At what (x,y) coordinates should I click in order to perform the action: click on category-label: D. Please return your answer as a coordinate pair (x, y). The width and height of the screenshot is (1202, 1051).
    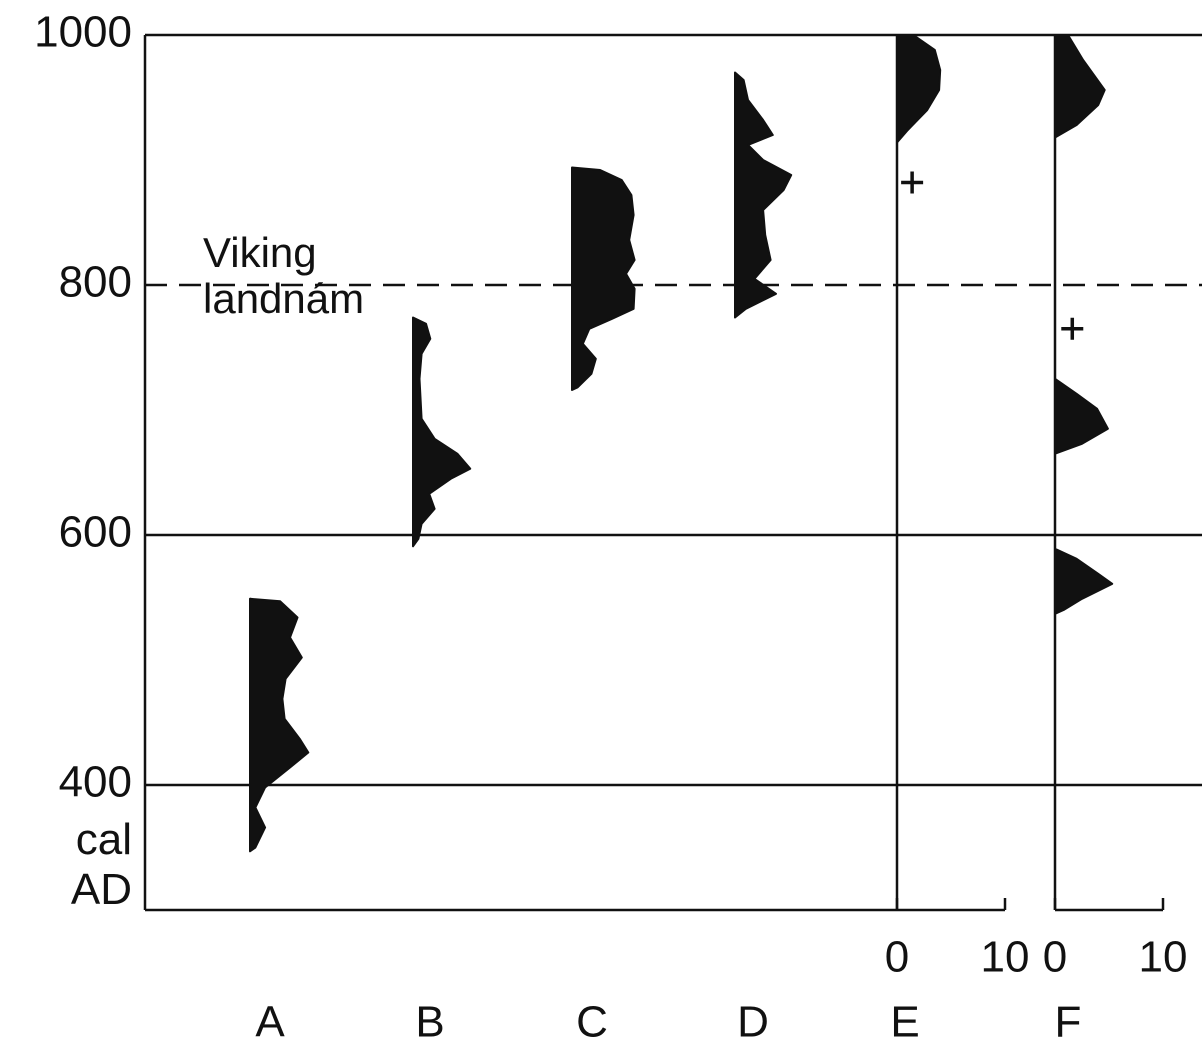
    Looking at the image, I should click on (753, 1022).